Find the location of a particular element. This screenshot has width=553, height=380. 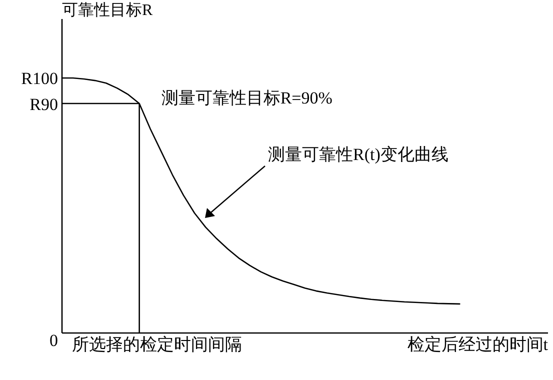

annotation: 0 is located at coordinates (54, 340).